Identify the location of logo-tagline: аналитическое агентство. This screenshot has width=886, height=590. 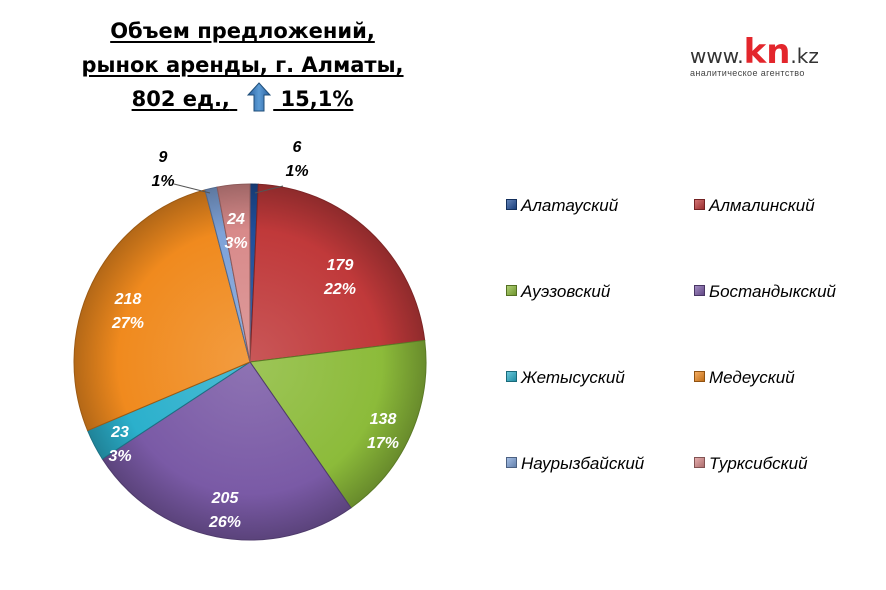
(747, 73).